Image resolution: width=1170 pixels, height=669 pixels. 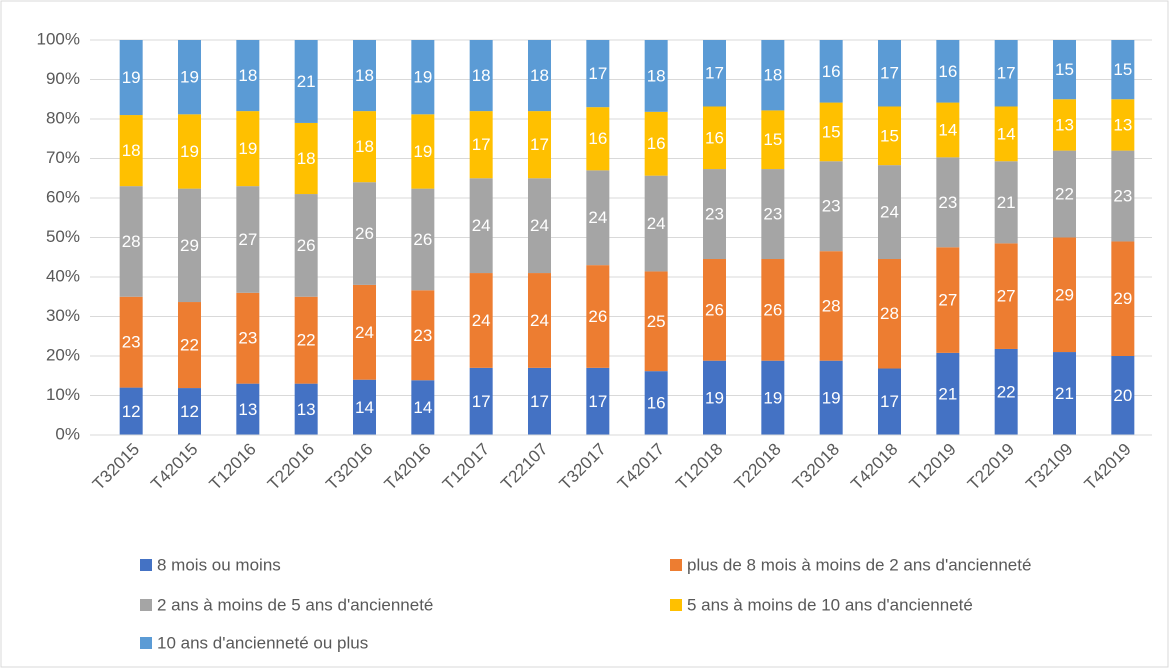 What do you see at coordinates (1122, 395) in the screenshot?
I see `data-label: 20` at bounding box center [1122, 395].